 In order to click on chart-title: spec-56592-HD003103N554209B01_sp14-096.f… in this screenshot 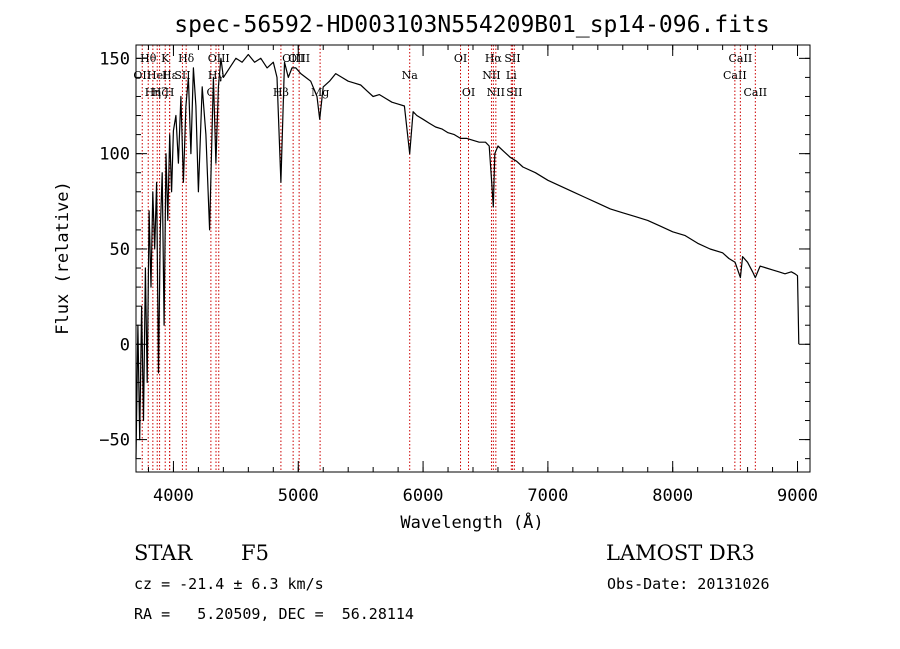, I will do `click(471, 25)`.